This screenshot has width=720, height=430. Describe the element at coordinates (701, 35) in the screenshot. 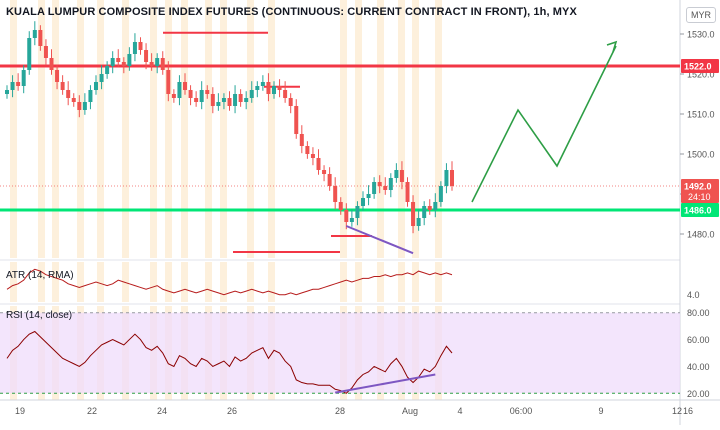

I see `price-axis-label: 1530.0` at that location.